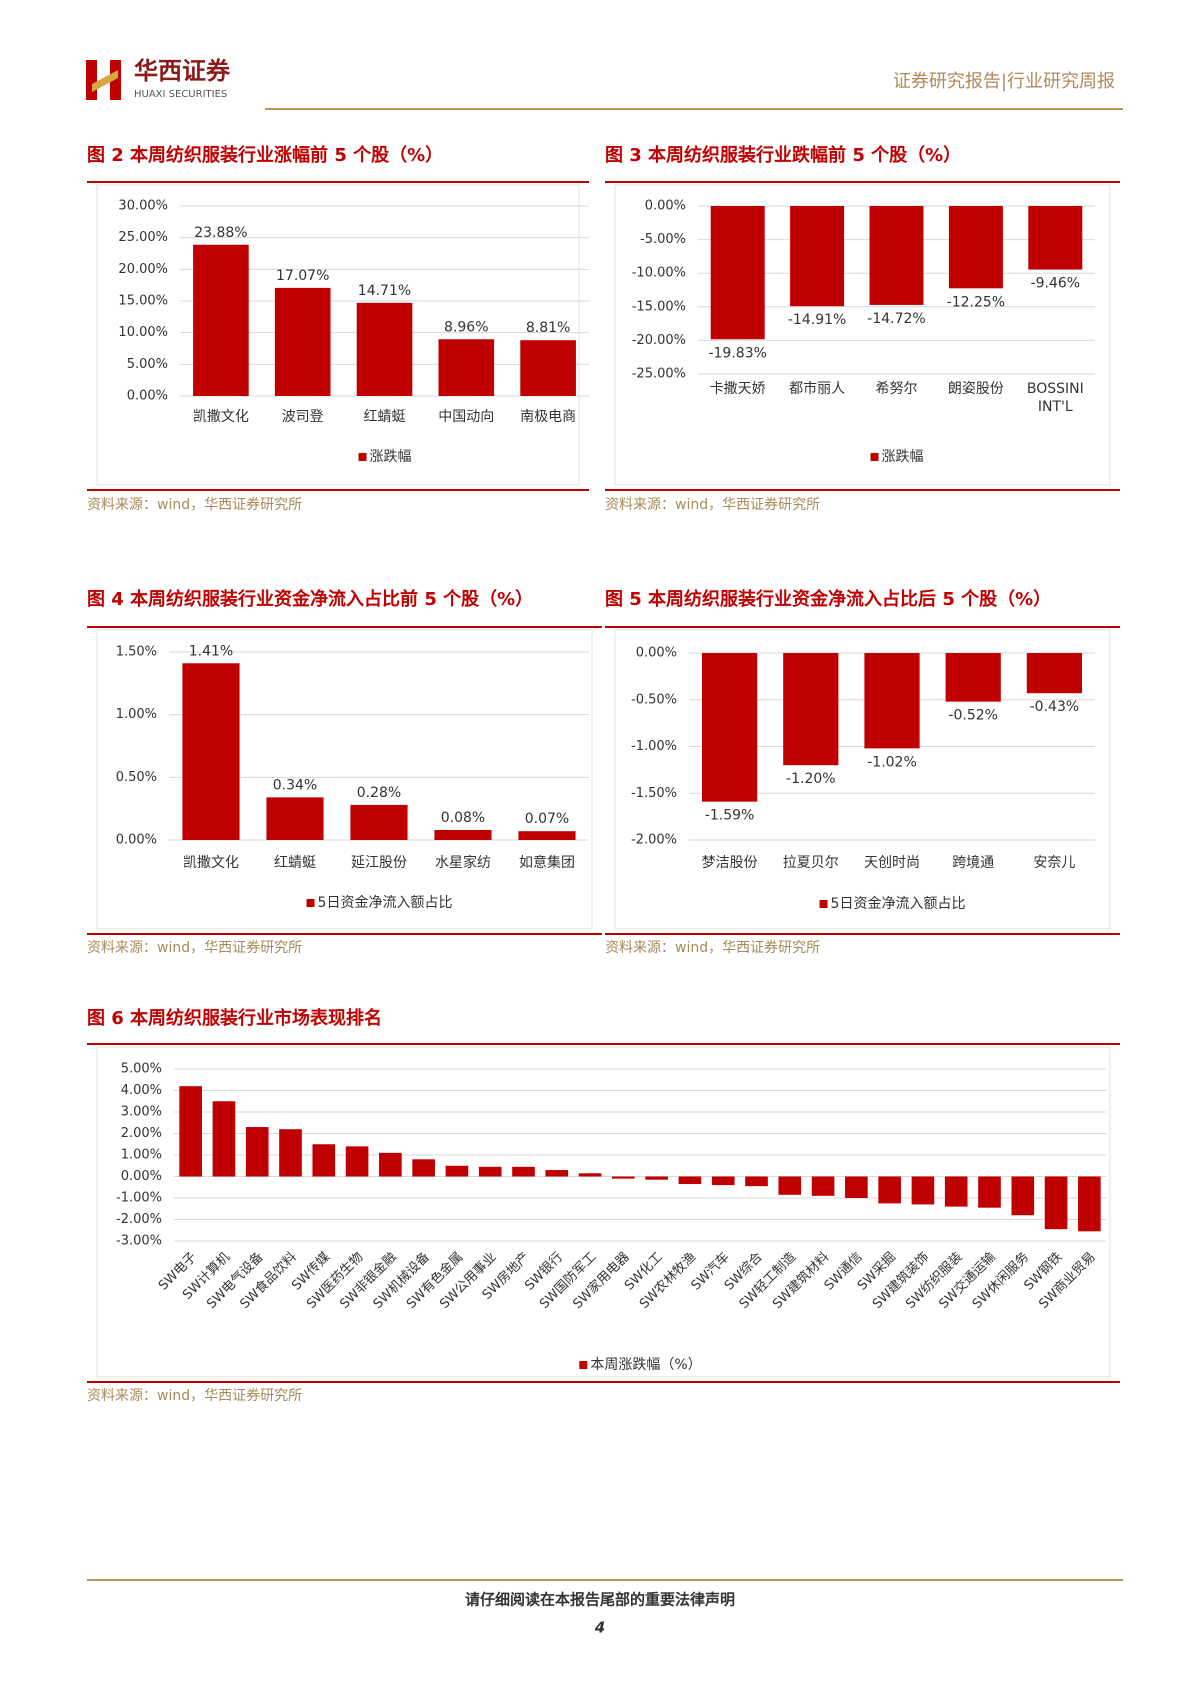 The image size is (1200, 1698). What do you see at coordinates (976, 389) in the screenshot?
I see `x-tick-label: 朗姿股份` at bounding box center [976, 389].